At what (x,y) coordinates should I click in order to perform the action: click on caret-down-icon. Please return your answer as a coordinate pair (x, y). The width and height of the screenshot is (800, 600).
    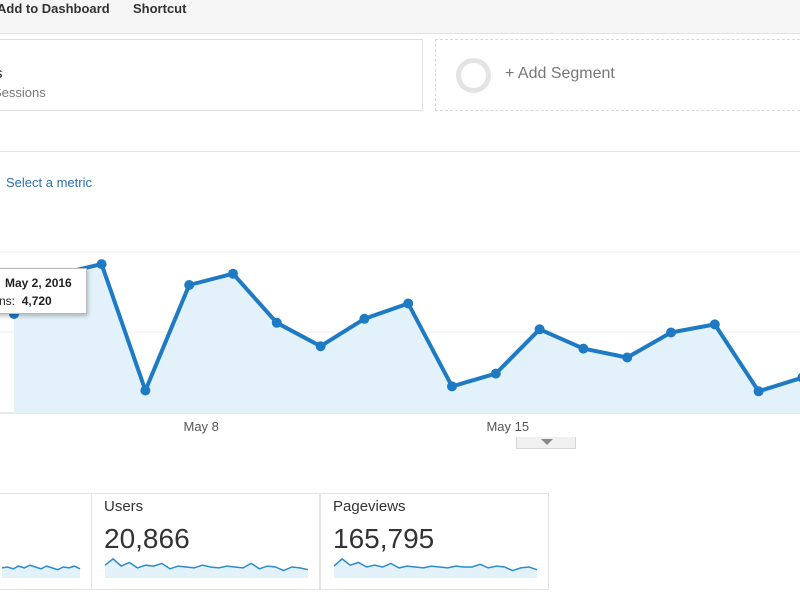
    Looking at the image, I should click on (547, 442).